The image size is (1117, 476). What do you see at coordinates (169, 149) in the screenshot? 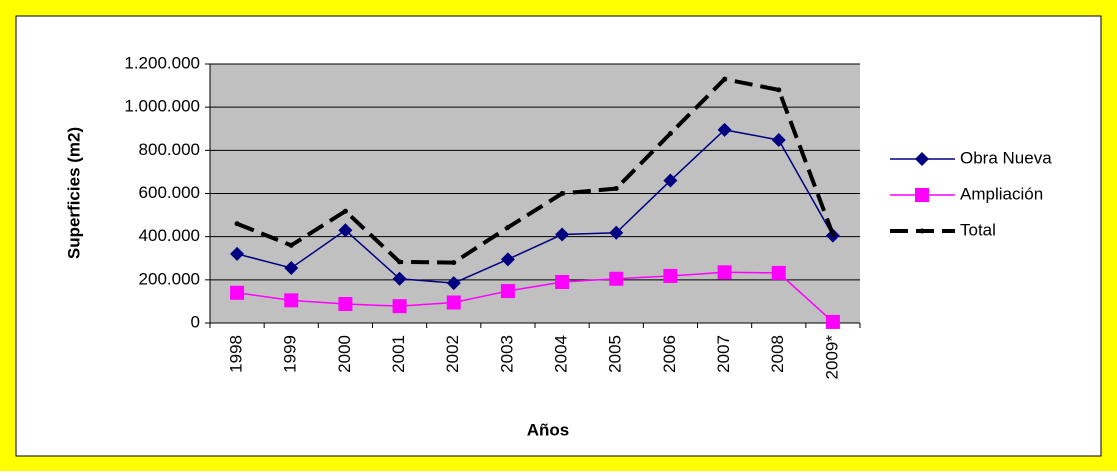
I see `y-tick-label: 800.000` at bounding box center [169, 149].